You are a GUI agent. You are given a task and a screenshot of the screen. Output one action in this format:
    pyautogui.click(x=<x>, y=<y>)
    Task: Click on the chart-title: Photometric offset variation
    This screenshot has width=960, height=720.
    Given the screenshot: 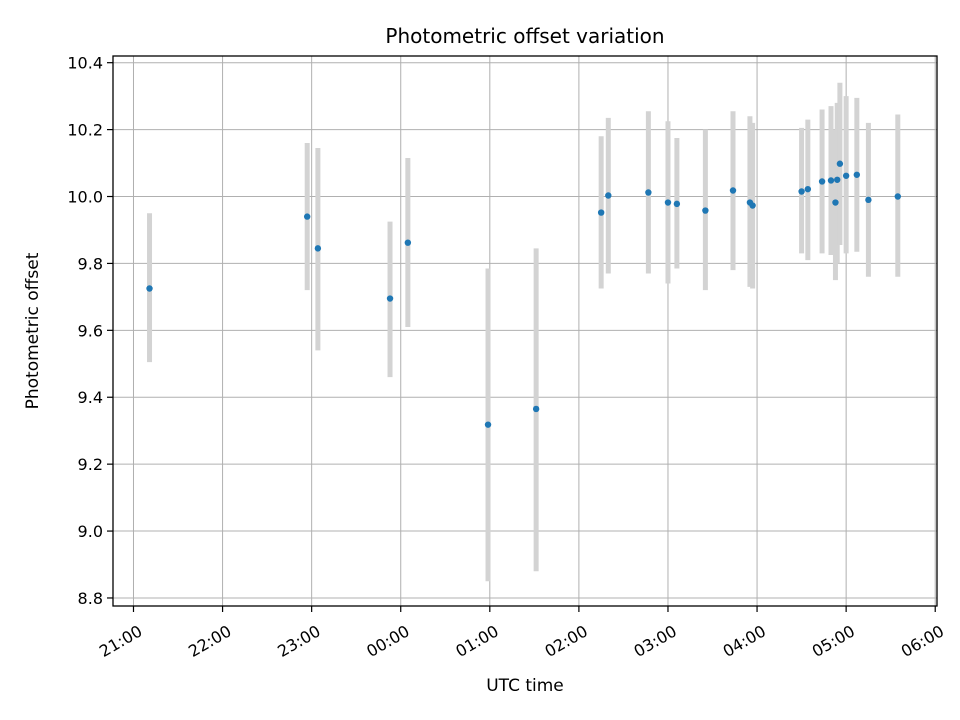 What is the action you would take?
    pyautogui.click(x=524, y=36)
    